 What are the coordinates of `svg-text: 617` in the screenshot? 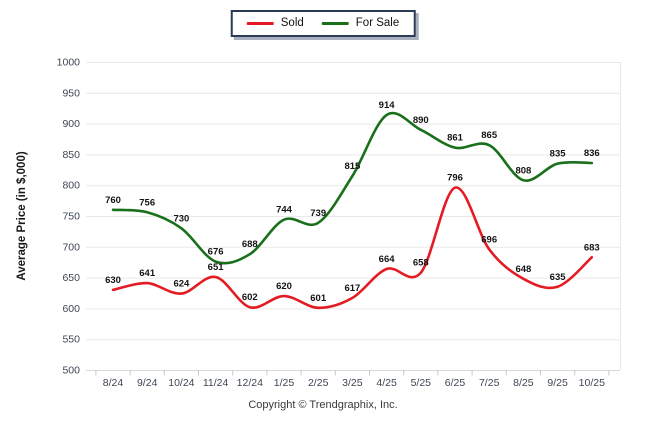 It's located at (352, 288).